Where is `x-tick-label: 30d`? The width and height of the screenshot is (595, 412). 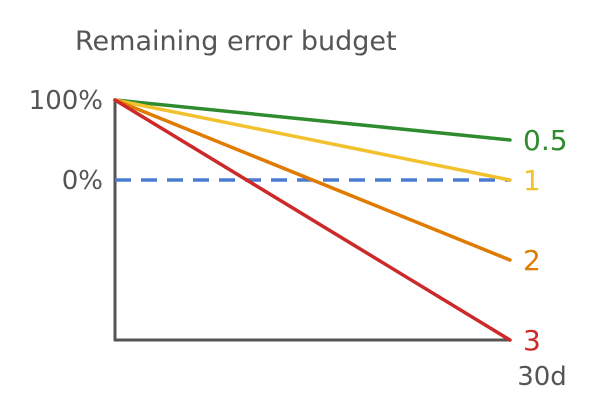
x-tick-label: 30d is located at coordinates (542, 377).